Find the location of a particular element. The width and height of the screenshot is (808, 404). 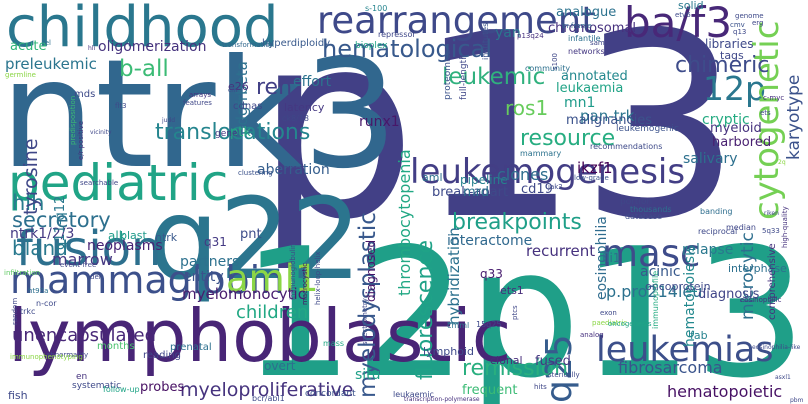

cloud-word-jak2: jak2 is located at coordinates (555, 187).